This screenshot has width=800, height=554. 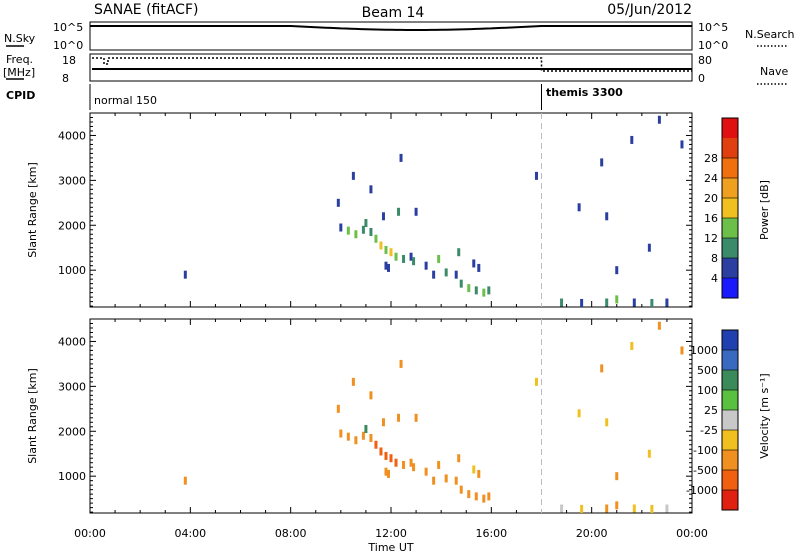 What do you see at coordinates (711, 178) in the screenshot?
I see `colorbar-tick-label: 24` at bounding box center [711, 178].